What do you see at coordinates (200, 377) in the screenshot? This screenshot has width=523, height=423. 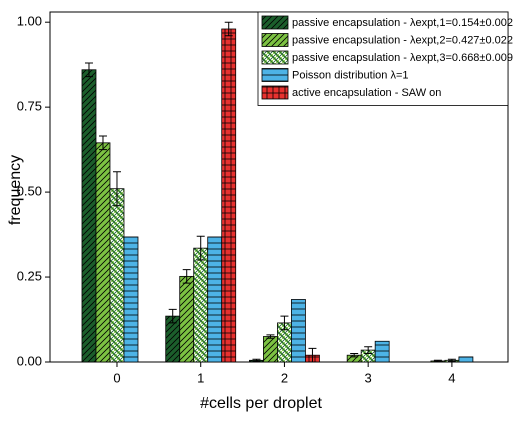 I see `x-tick-label: 1` at bounding box center [200, 377].